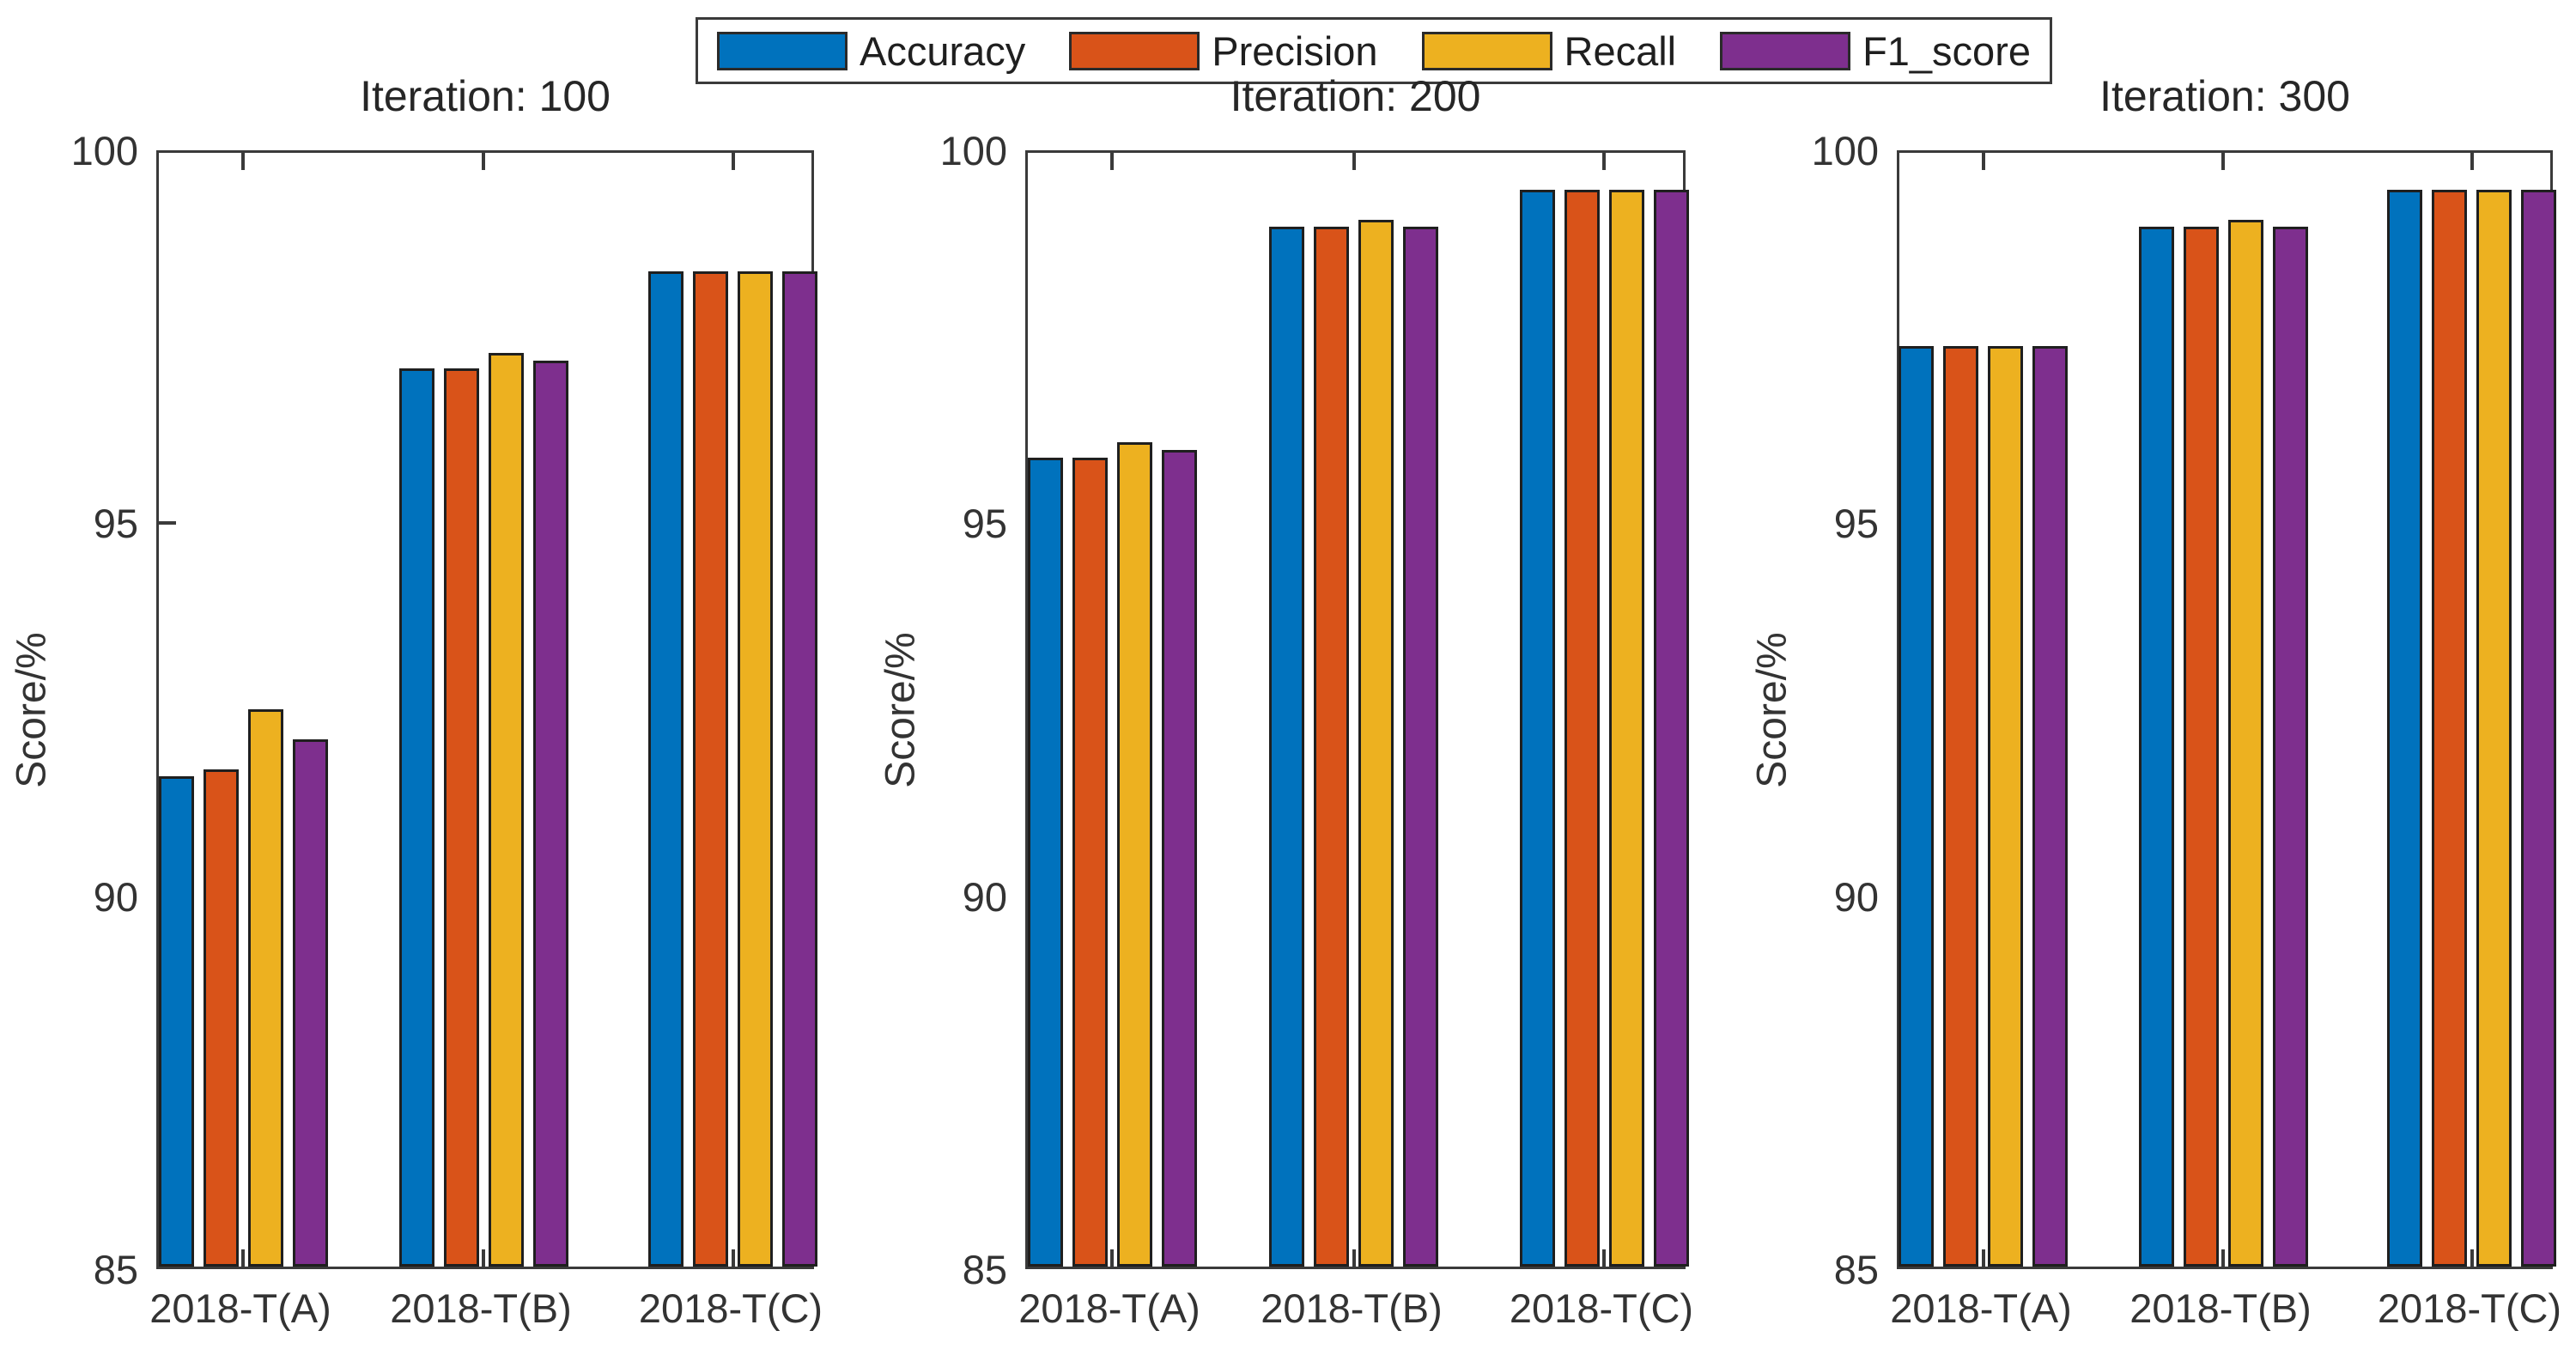 The height and width of the screenshot is (1349, 2576). Describe the element at coordinates (943, 51) in the screenshot. I see `legend-label: Accuracy` at that location.